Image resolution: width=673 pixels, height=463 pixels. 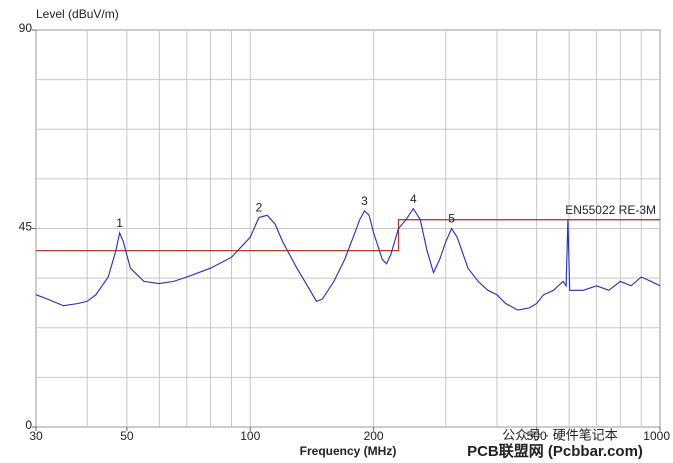 I want to click on y-tick-label: 0, so click(x=28, y=425).